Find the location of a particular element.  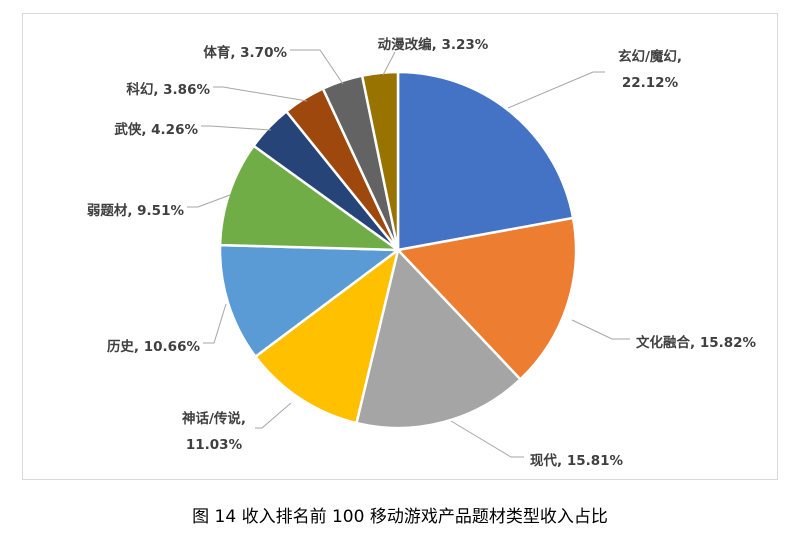

figure-caption: 图 14 收入排名前 100 移动游戏产品题材类型收入占比 is located at coordinates (400, 517).